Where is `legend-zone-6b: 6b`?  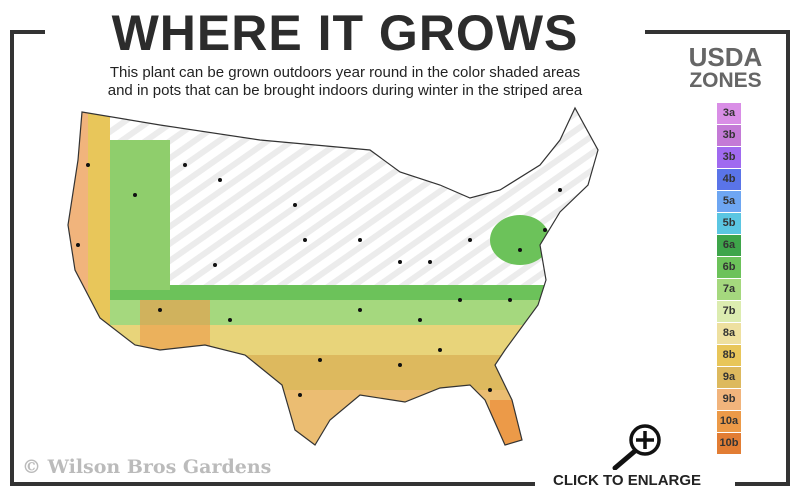 legend-zone-6b: 6b is located at coordinates (729, 267).